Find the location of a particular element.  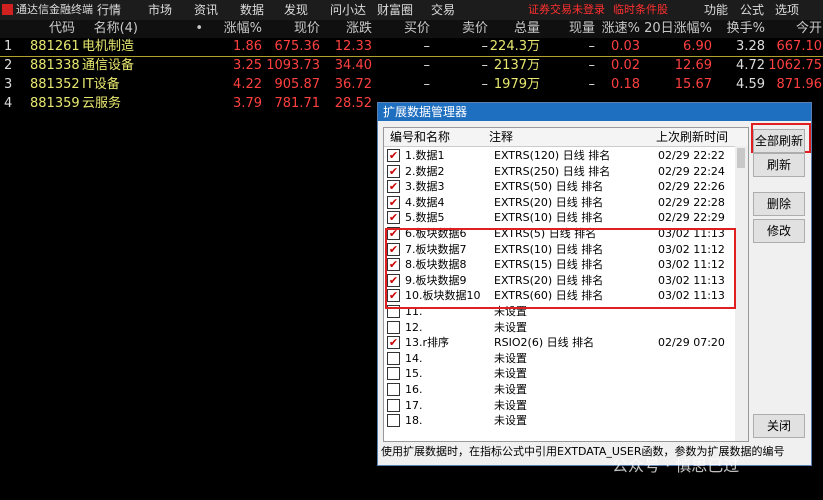

table-cell: 0.02 is located at coordinates (625, 65).